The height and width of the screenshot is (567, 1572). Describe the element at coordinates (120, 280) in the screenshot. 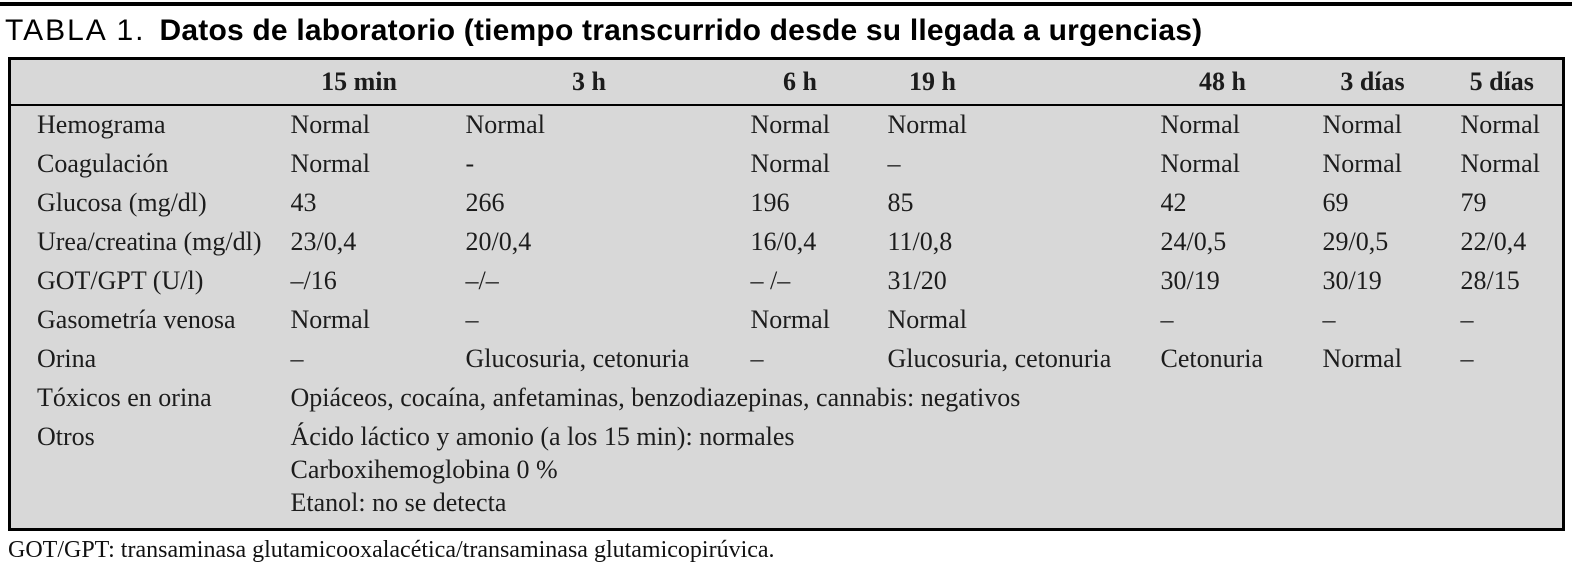

I see `row-label: GOT/GPT (U/l)` at that location.